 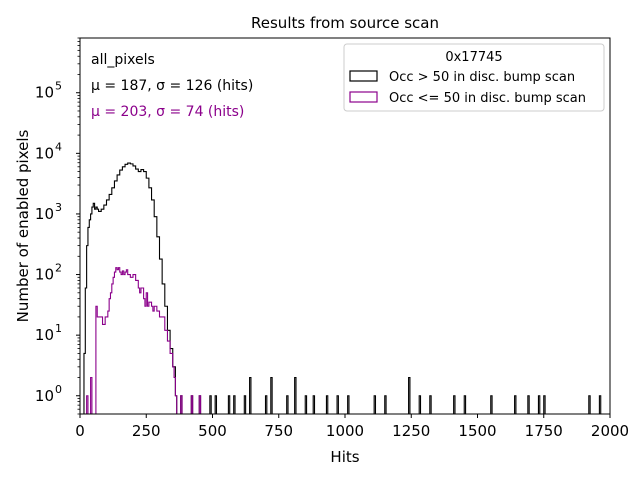 I want to click on y-tick-exponent: 2, so click(x=58, y=268).